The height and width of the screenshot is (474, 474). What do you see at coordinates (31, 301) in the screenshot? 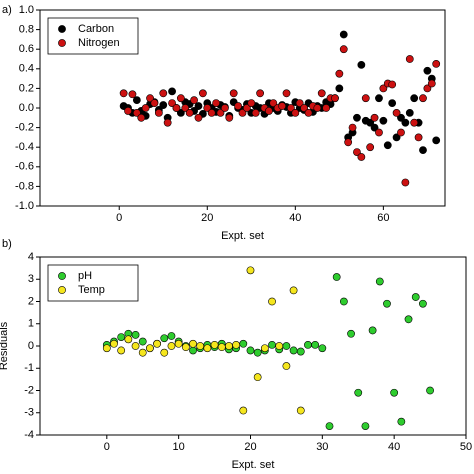
I see `y-tick-label: 2` at bounding box center [31, 301].